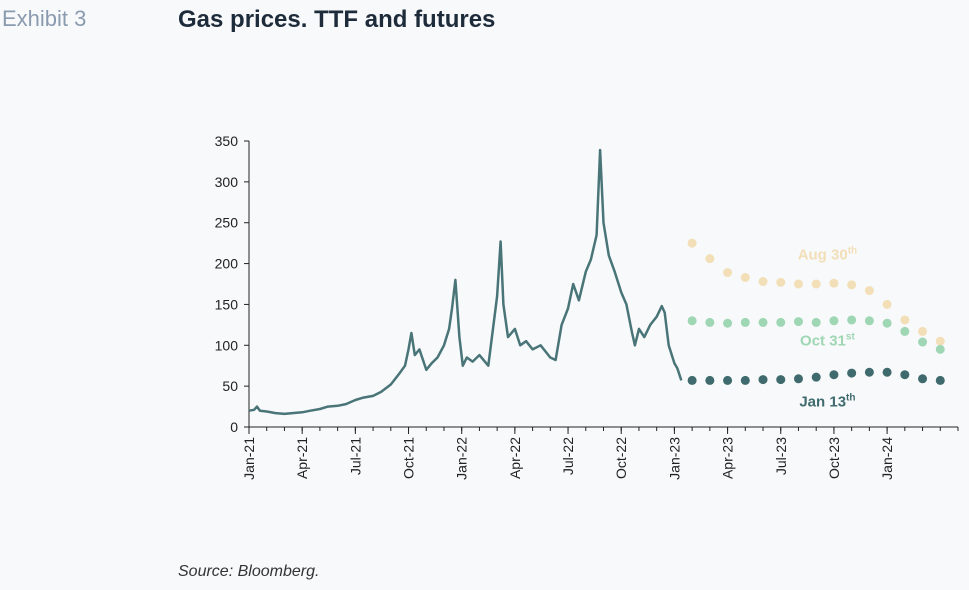 The height and width of the screenshot is (590, 969). Describe the element at coordinates (230, 386) in the screenshot. I see `y-tick-label: 50` at that location.